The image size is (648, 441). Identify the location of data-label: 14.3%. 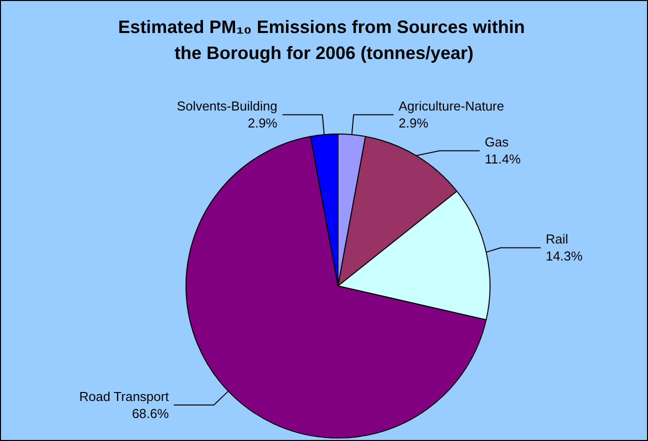
(565, 256).